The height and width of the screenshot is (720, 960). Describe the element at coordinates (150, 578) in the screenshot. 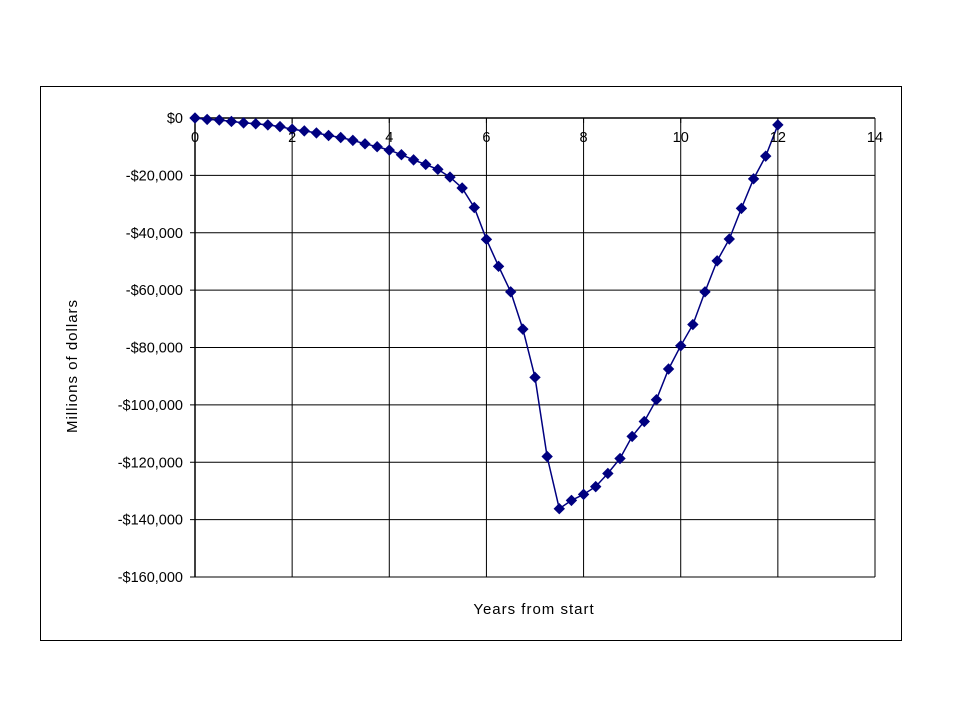

I see `y-tick-label: -$160,000` at that location.